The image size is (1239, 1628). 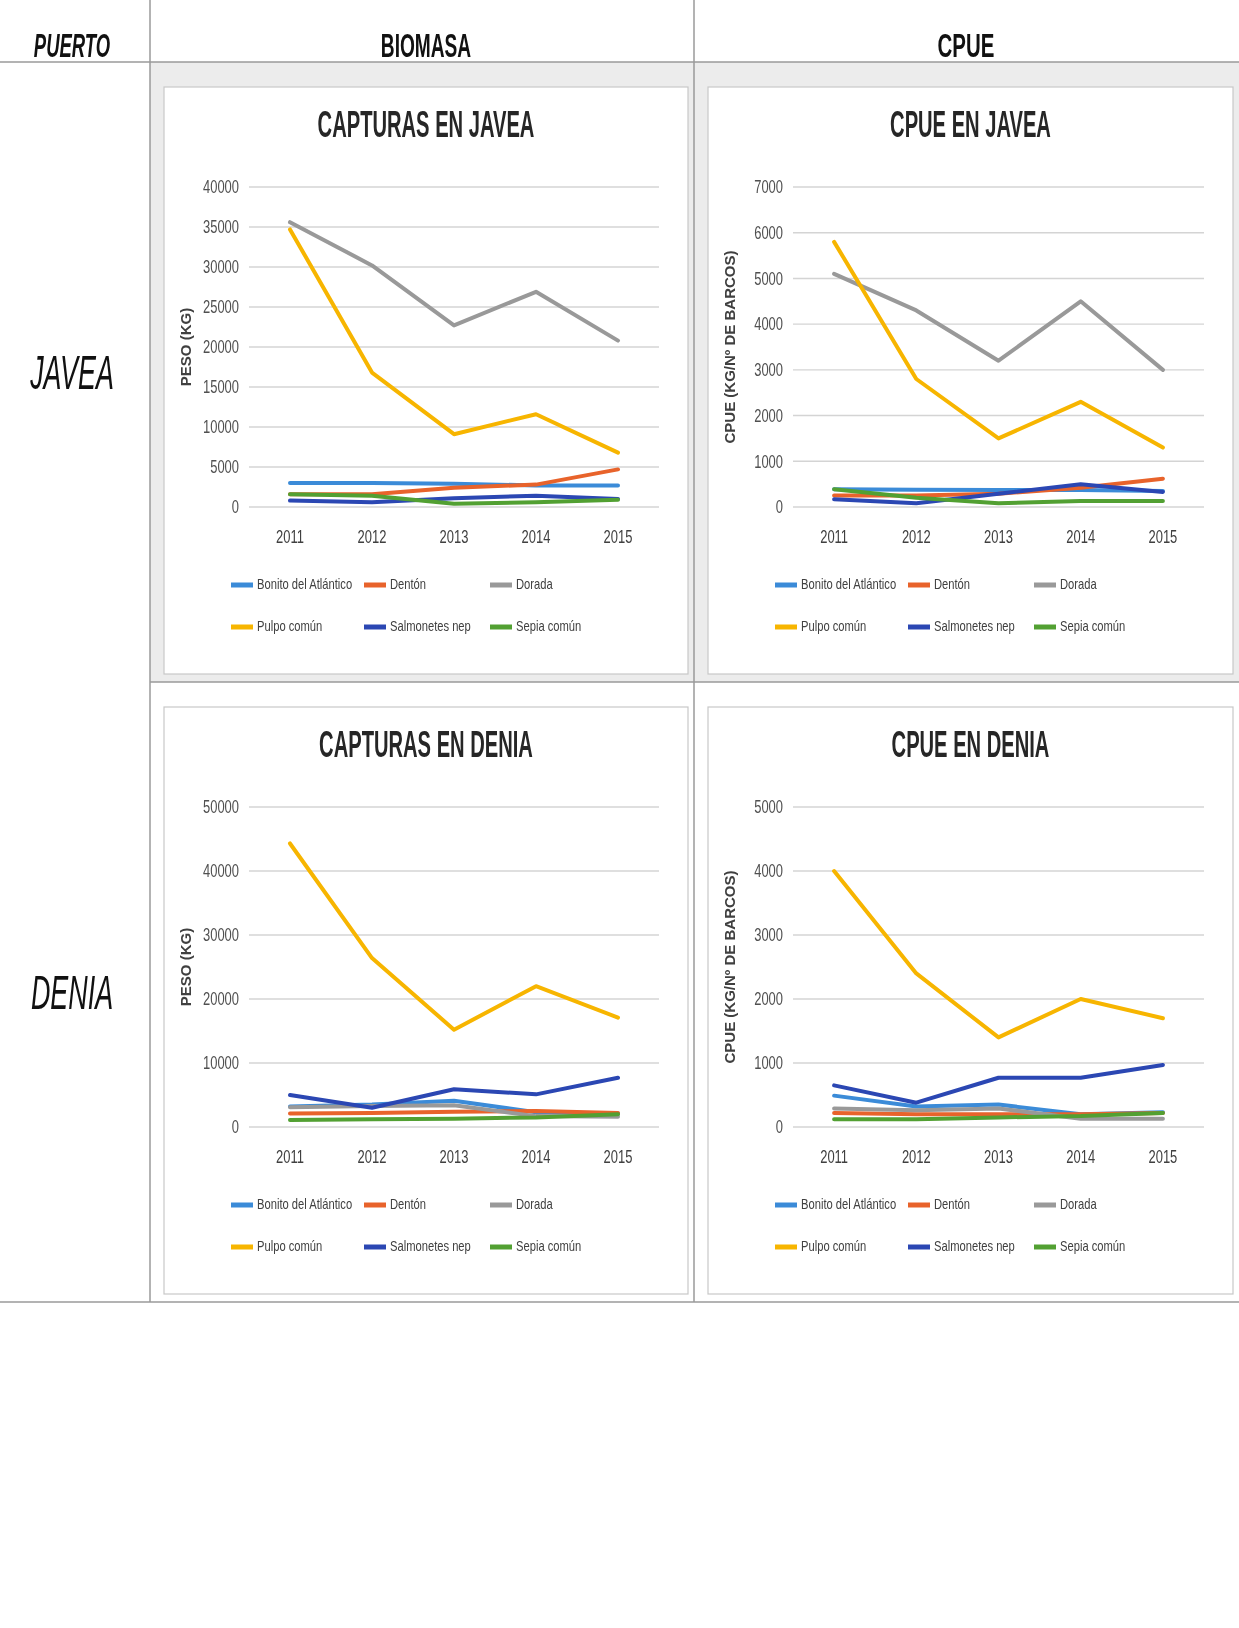 What do you see at coordinates (426, 745) in the screenshot?
I see `chart-title: CAPTURAS EN DENIA` at bounding box center [426, 745].